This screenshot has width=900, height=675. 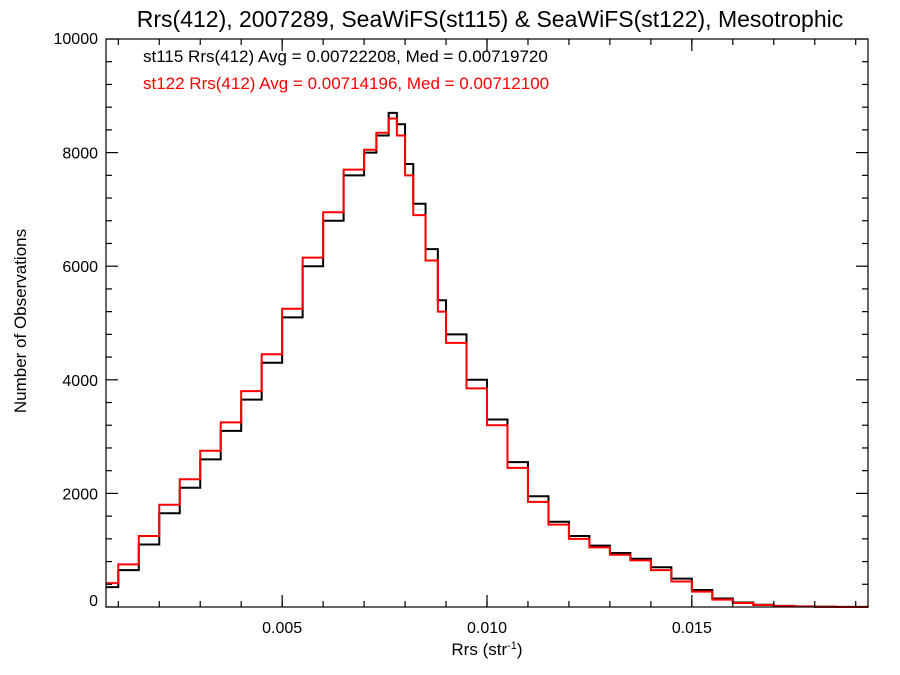 What do you see at coordinates (76, 39) in the screenshot?
I see `y-tick-label: 10000` at bounding box center [76, 39].